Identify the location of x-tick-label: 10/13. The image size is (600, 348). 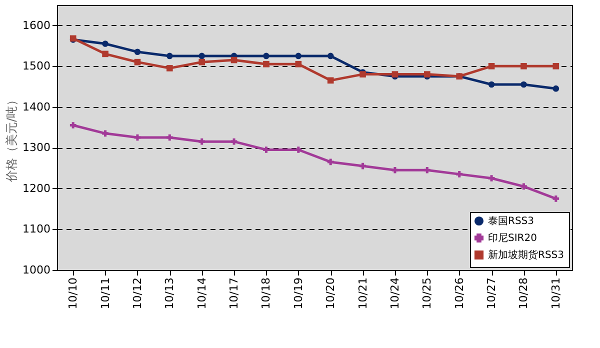
(169, 294).